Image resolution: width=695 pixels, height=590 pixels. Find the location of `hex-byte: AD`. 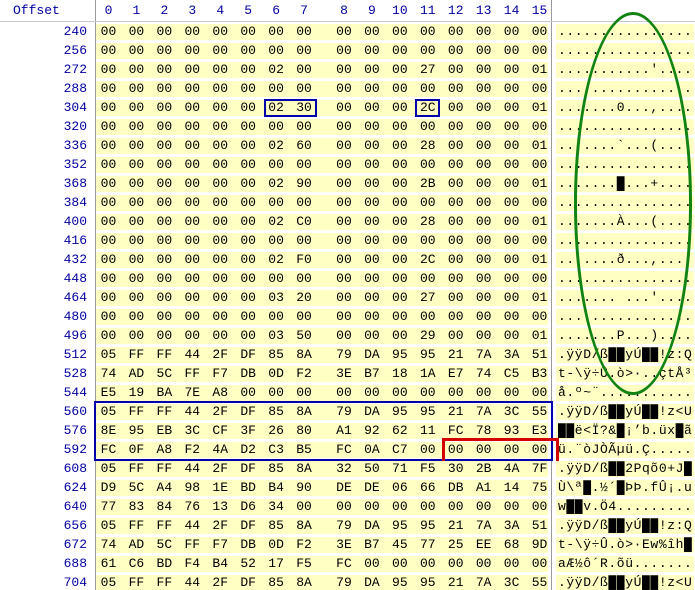

hex-byte: AD is located at coordinates (136, 373).